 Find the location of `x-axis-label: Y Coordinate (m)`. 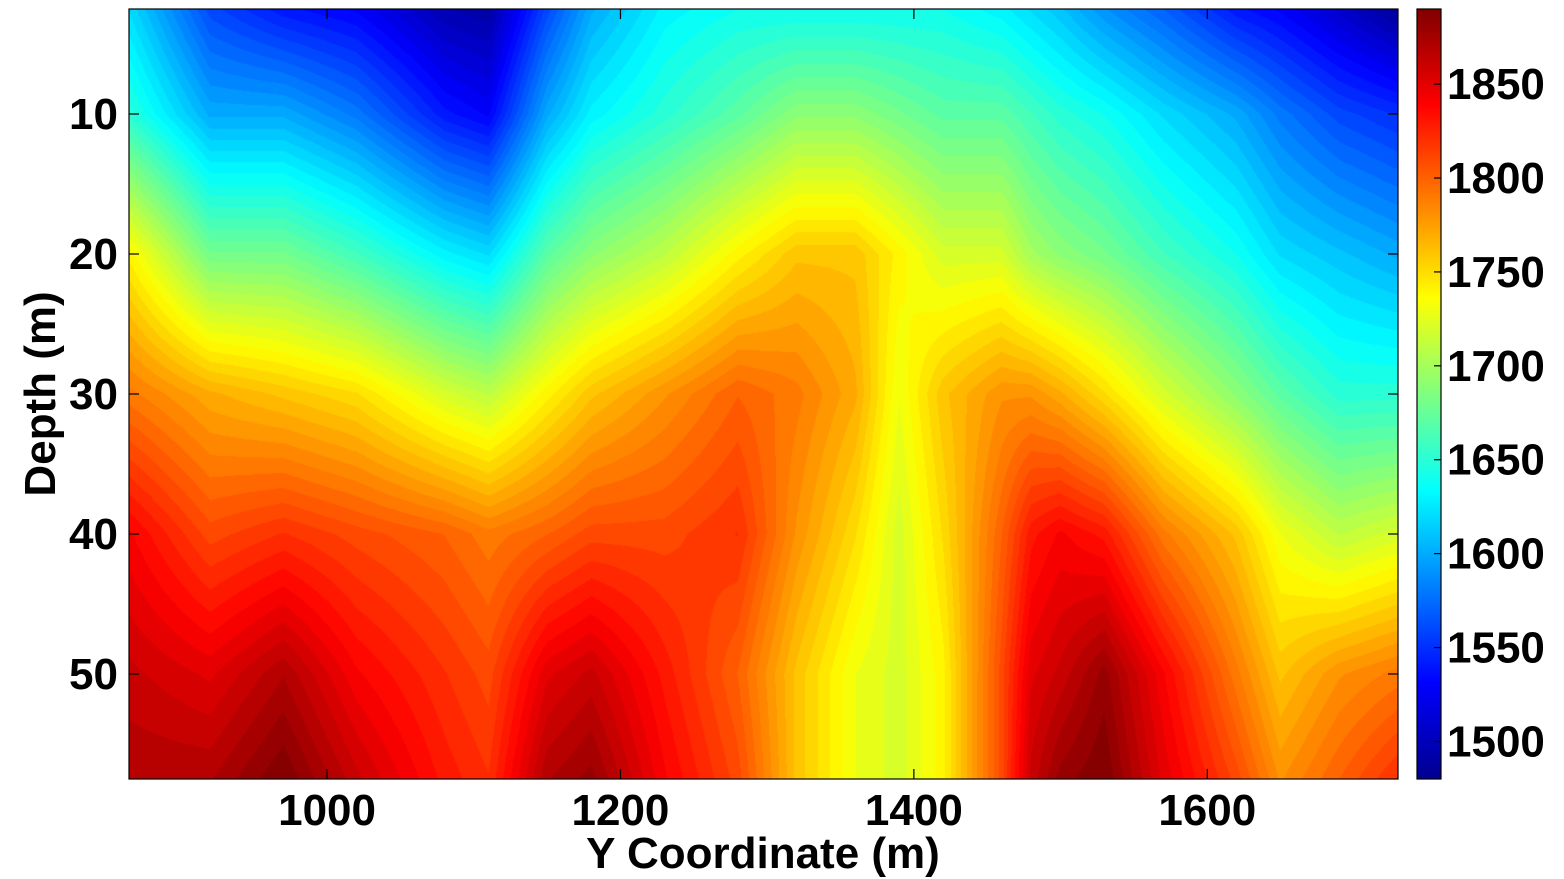

x-axis-label: Y Coordinate (m) is located at coordinates (763, 853).